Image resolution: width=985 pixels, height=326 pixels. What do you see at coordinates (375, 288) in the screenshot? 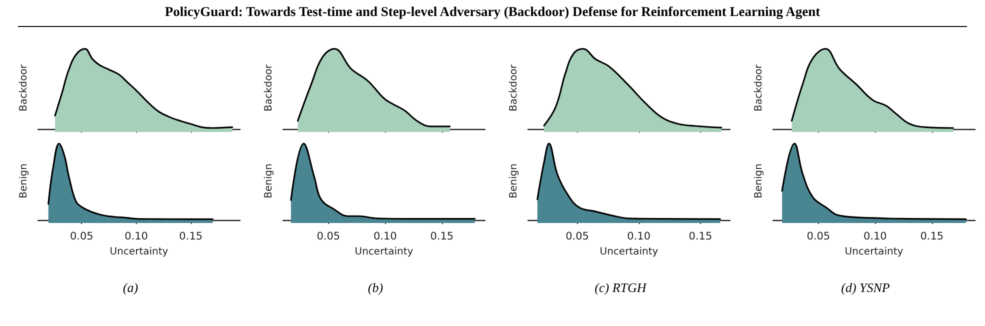
I see `text: (b)` at bounding box center [375, 288].